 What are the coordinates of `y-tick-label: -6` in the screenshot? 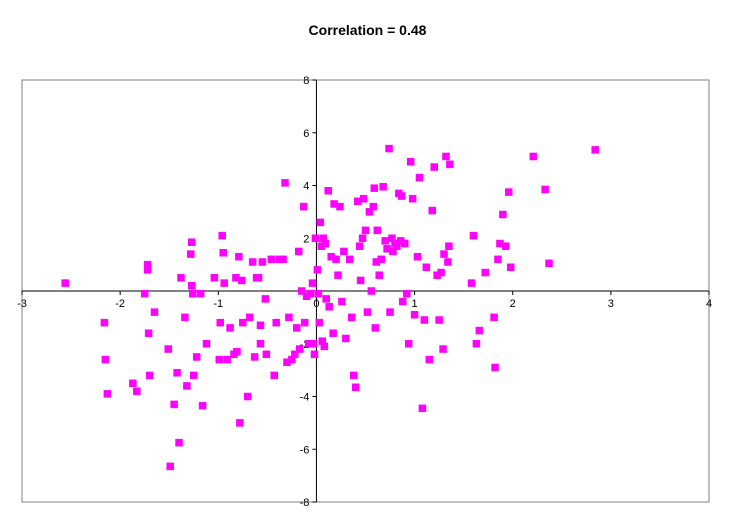 It's located at (305, 450).